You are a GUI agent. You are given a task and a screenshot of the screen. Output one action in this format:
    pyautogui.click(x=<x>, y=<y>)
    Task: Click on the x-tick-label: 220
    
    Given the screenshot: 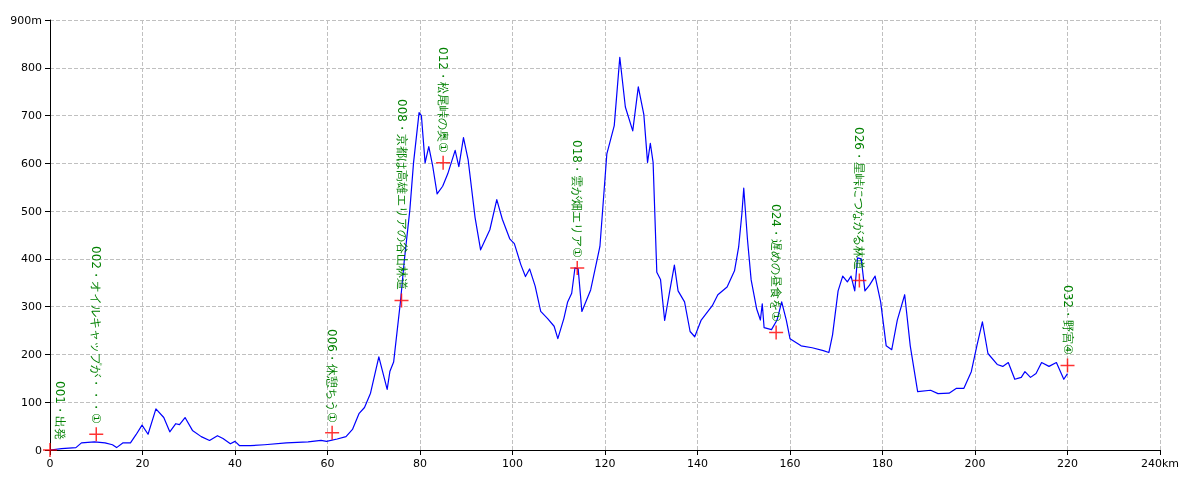 What is the action you would take?
    pyautogui.click(x=1067, y=463)
    